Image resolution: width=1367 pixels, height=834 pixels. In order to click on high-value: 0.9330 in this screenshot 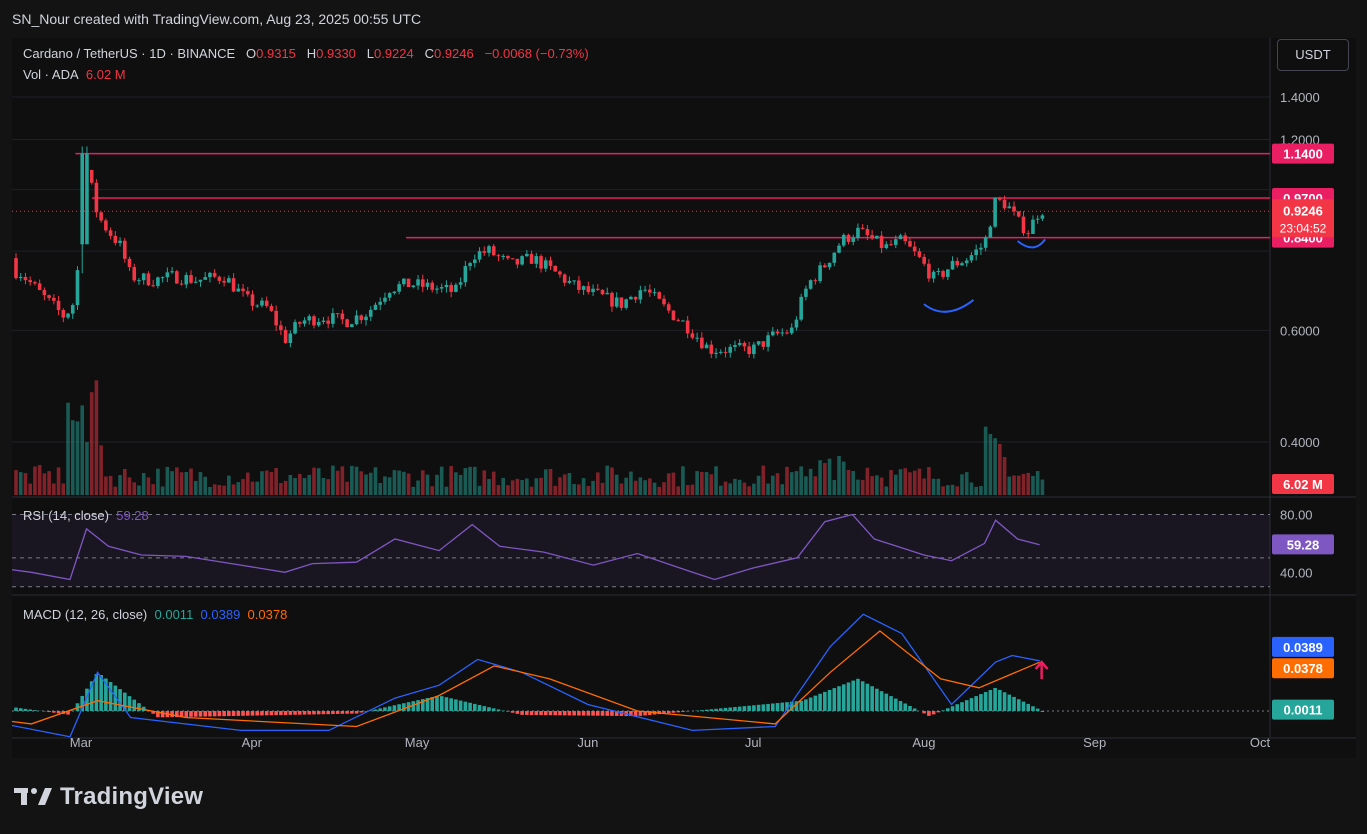, I will do `click(336, 53)`.